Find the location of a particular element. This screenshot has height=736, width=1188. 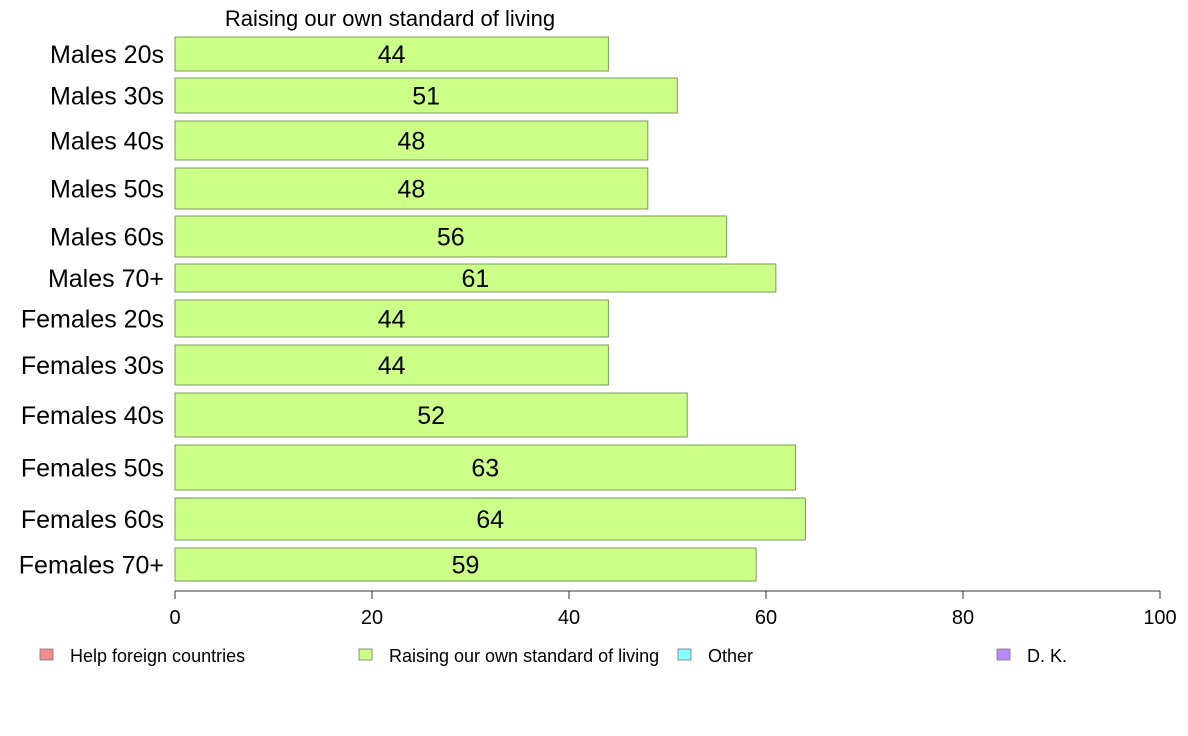

category-label: Females 50s is located at coordinates (92, 469).